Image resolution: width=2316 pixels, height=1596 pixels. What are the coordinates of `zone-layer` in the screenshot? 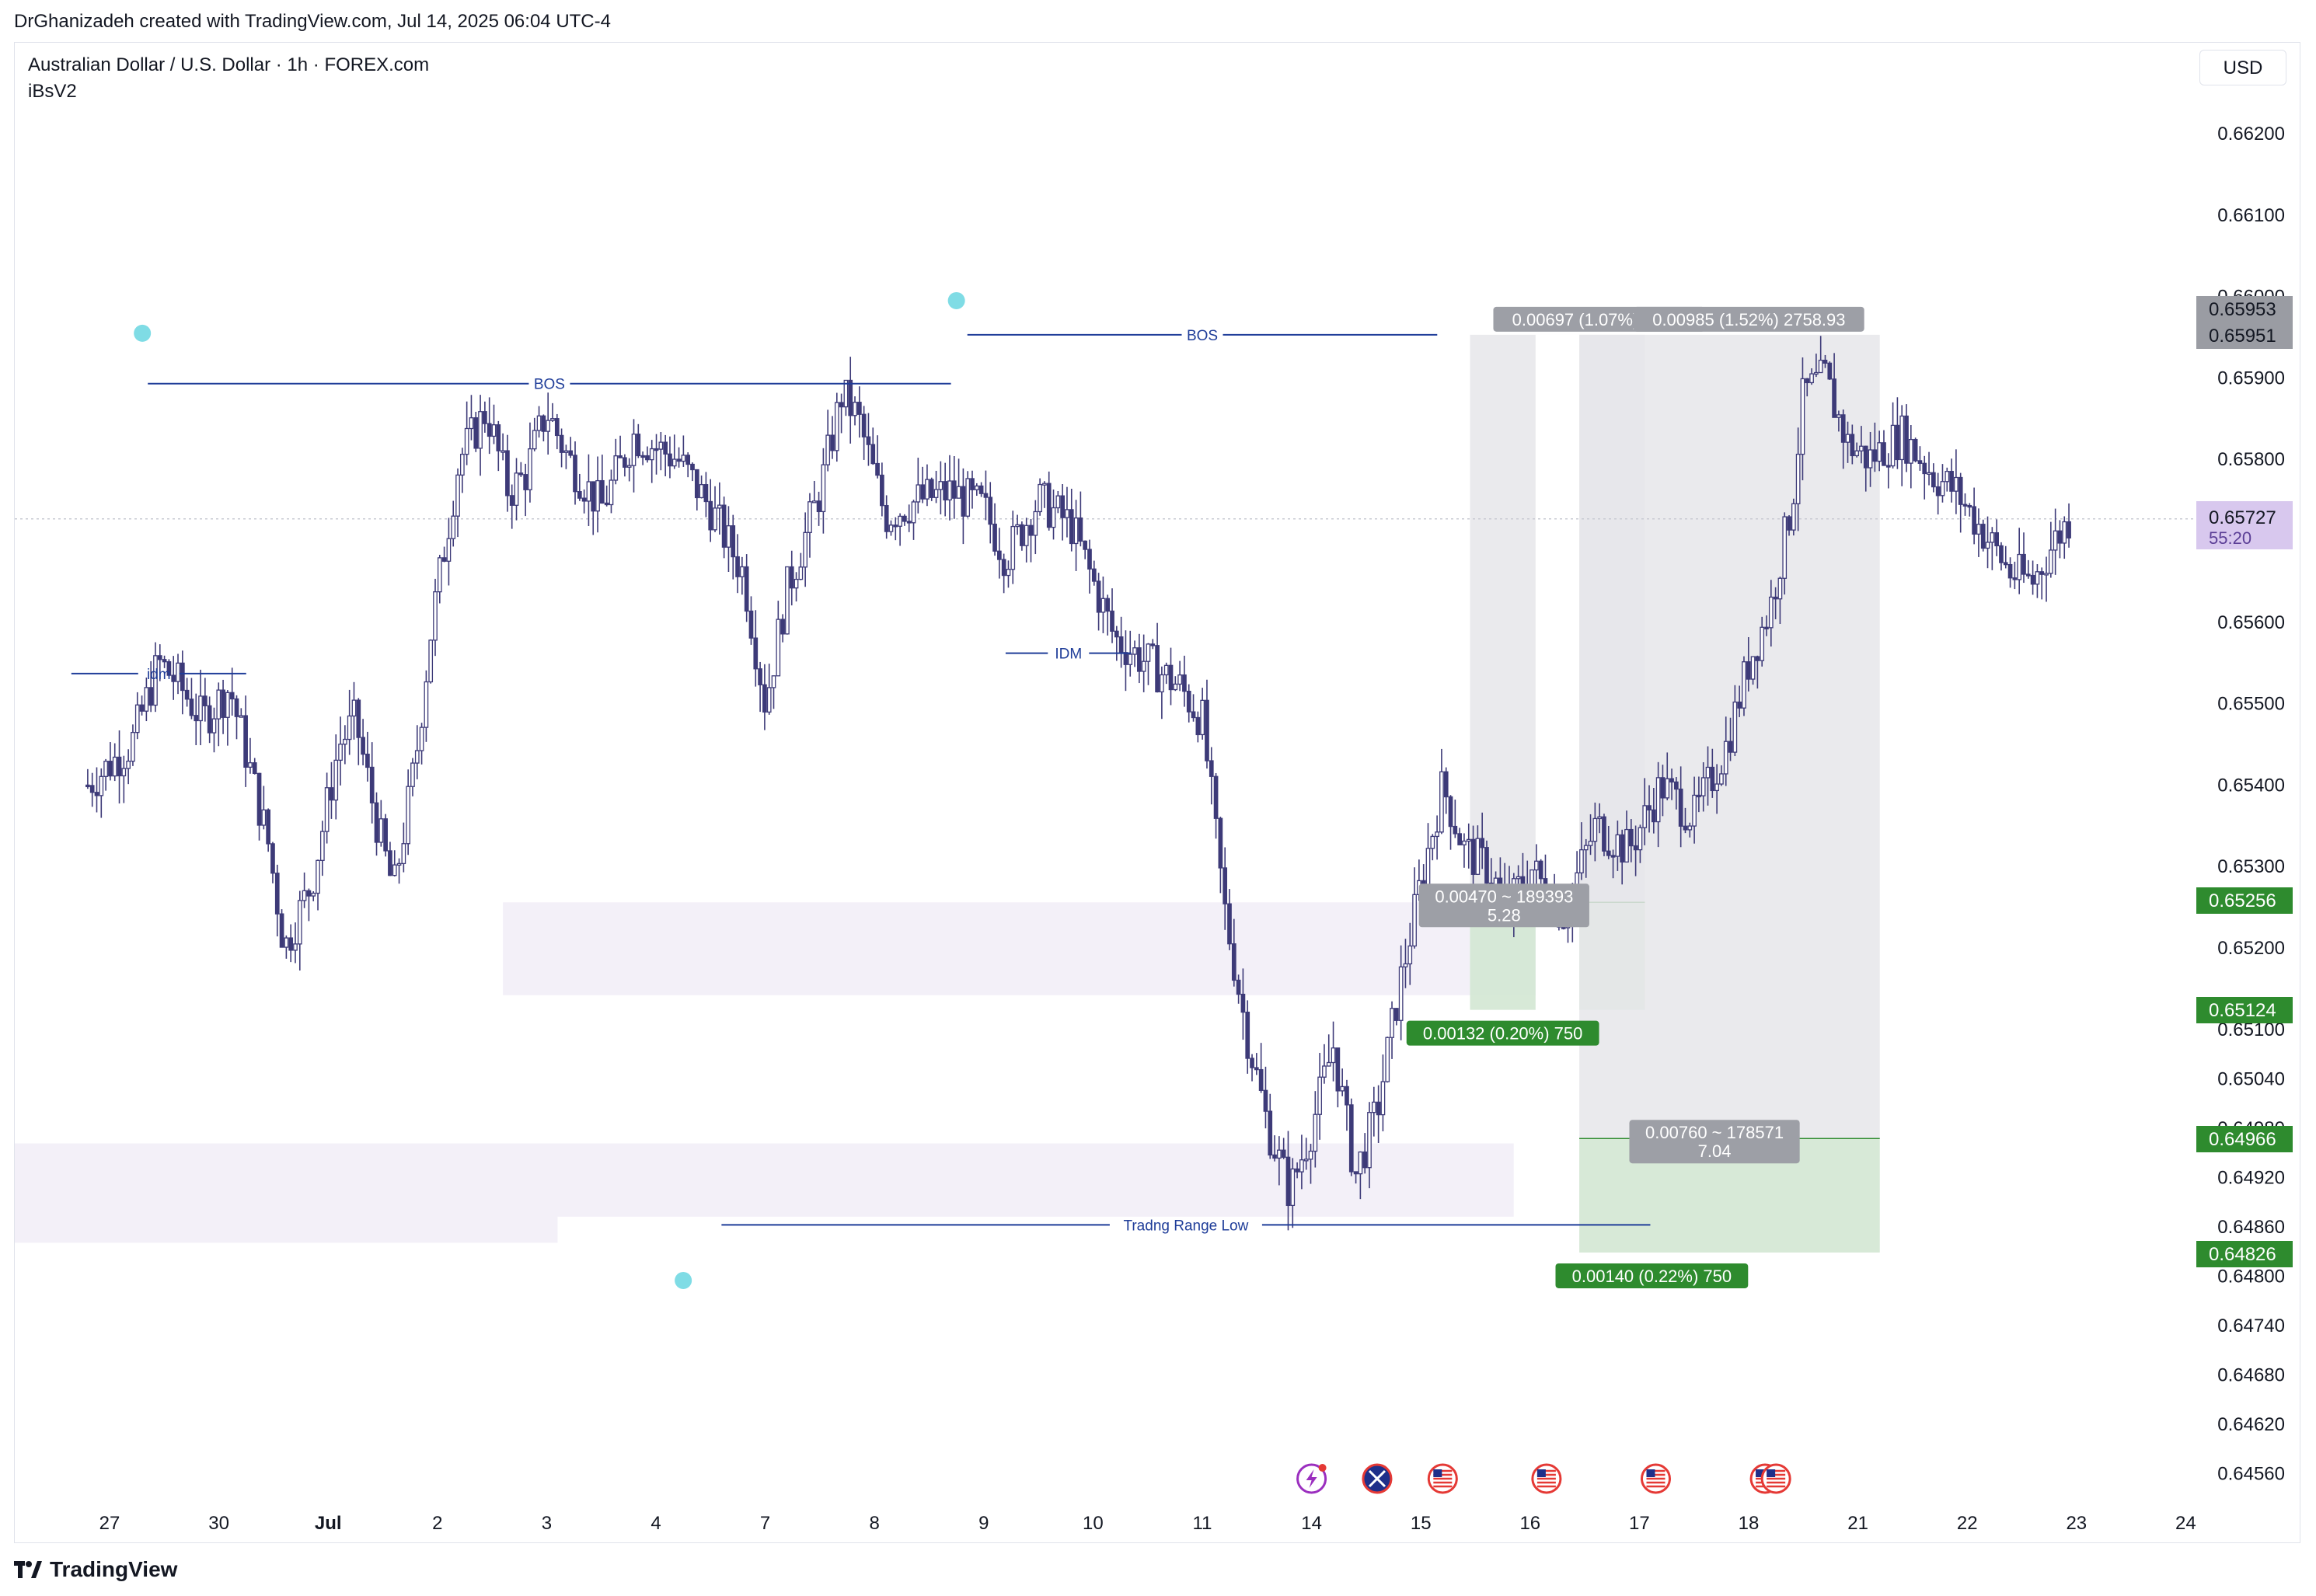 It's located at (775, 1072).